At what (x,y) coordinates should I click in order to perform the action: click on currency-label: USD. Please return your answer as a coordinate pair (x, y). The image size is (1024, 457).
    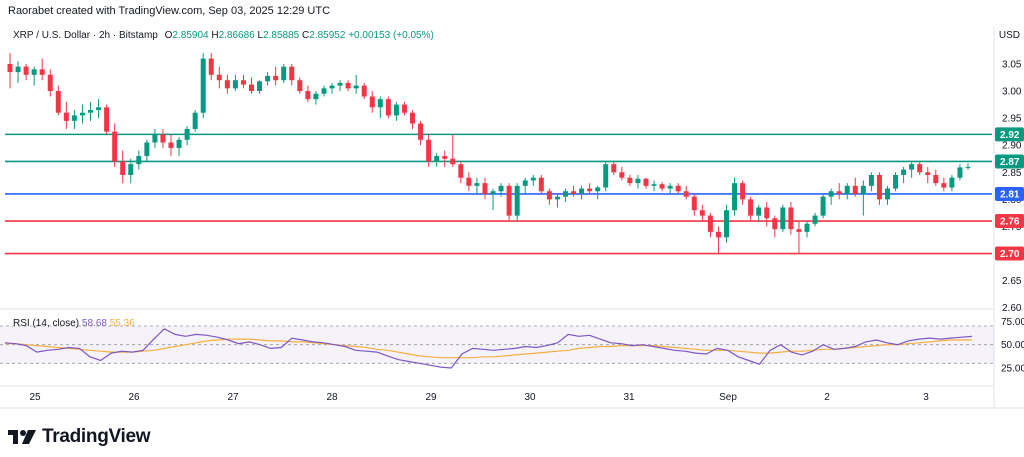
    Looking at the image, I should click on (1009, 35).